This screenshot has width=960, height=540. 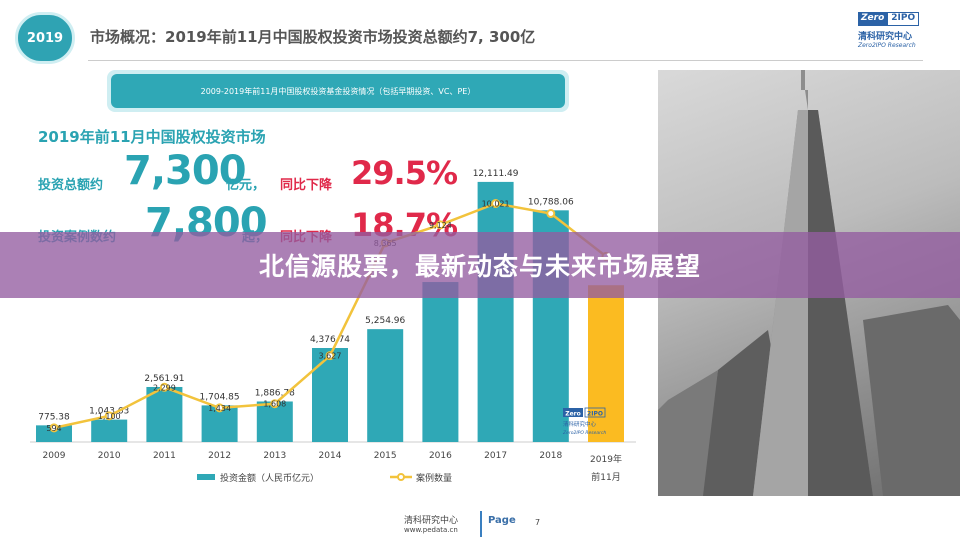 What do you see at coordinates (54, 456) in the screenshot?
I see `x-tick-2009: 2009` at bounding box center [54, 456].